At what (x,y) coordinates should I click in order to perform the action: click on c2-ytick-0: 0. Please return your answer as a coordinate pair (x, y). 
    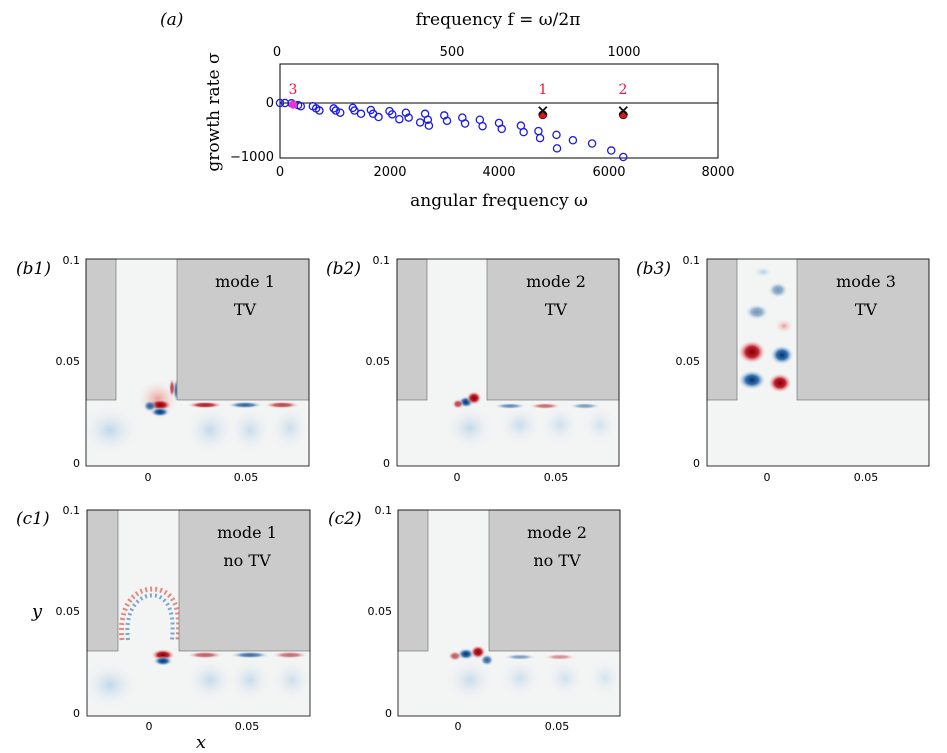
    Looking at the image, I should click on (388, 713).